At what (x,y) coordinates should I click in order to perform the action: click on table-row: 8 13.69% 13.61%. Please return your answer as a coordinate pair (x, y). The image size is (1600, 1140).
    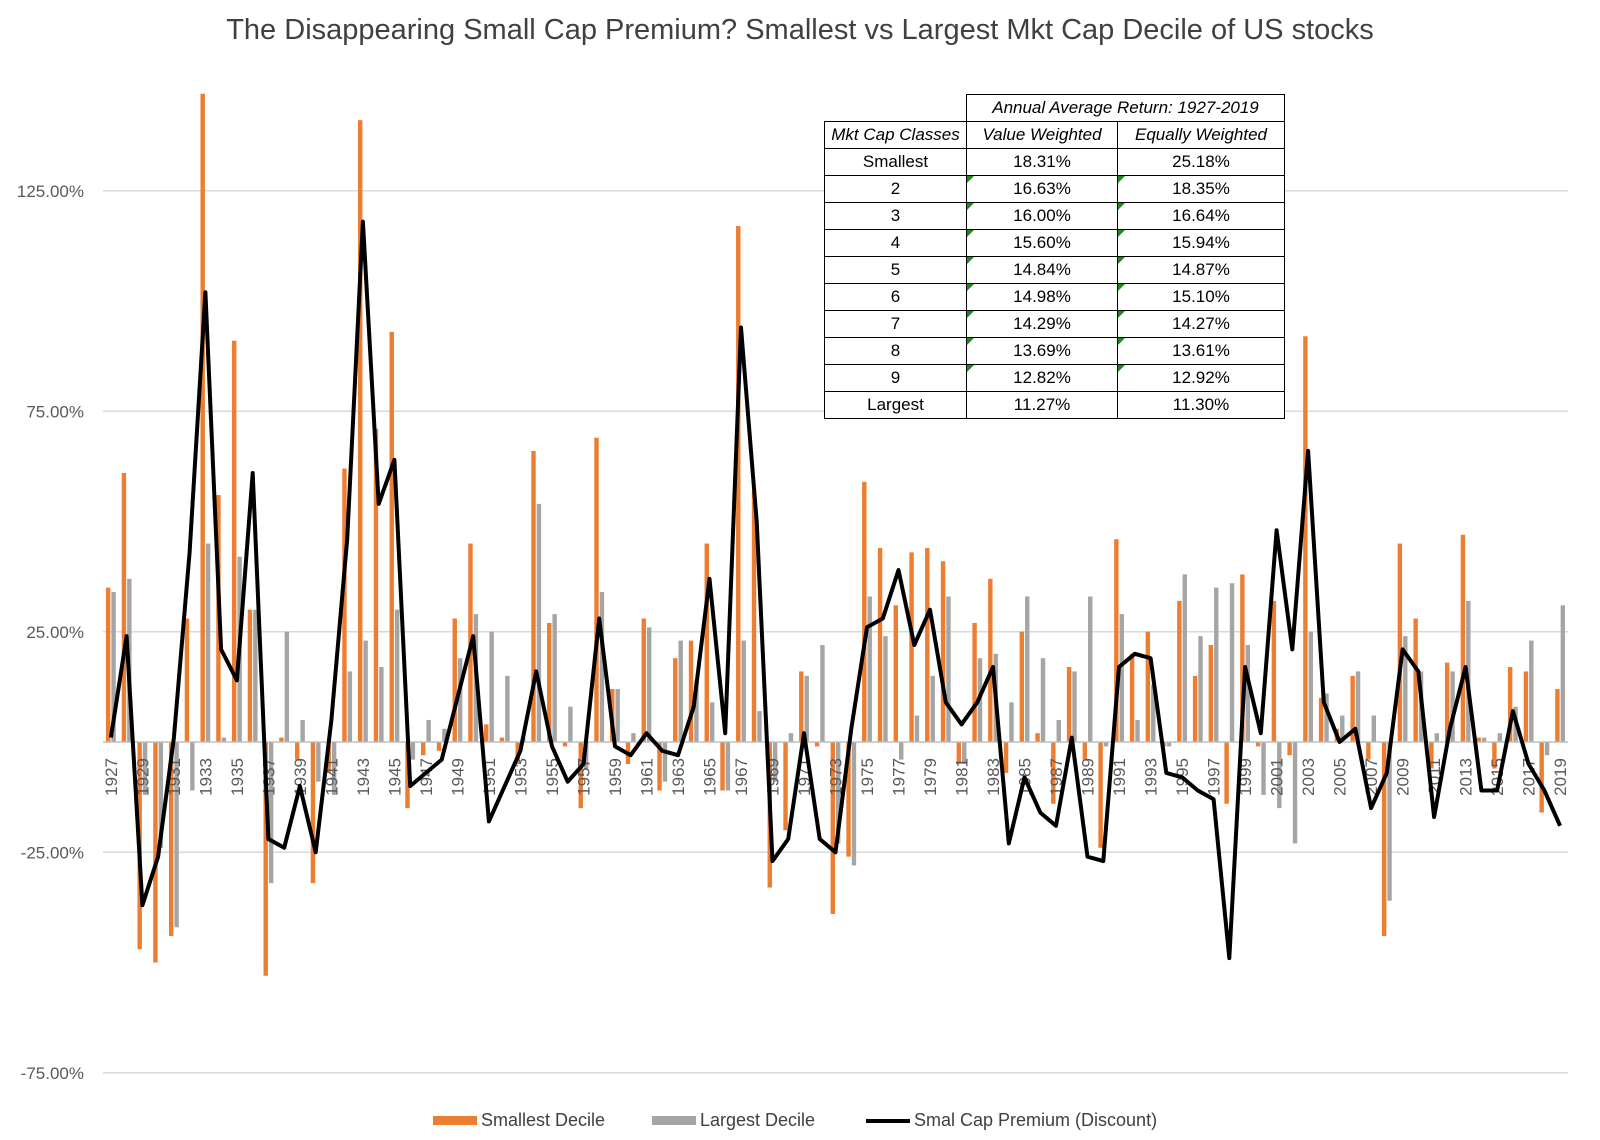
    Looking at the image, I should click on (1054, 351).